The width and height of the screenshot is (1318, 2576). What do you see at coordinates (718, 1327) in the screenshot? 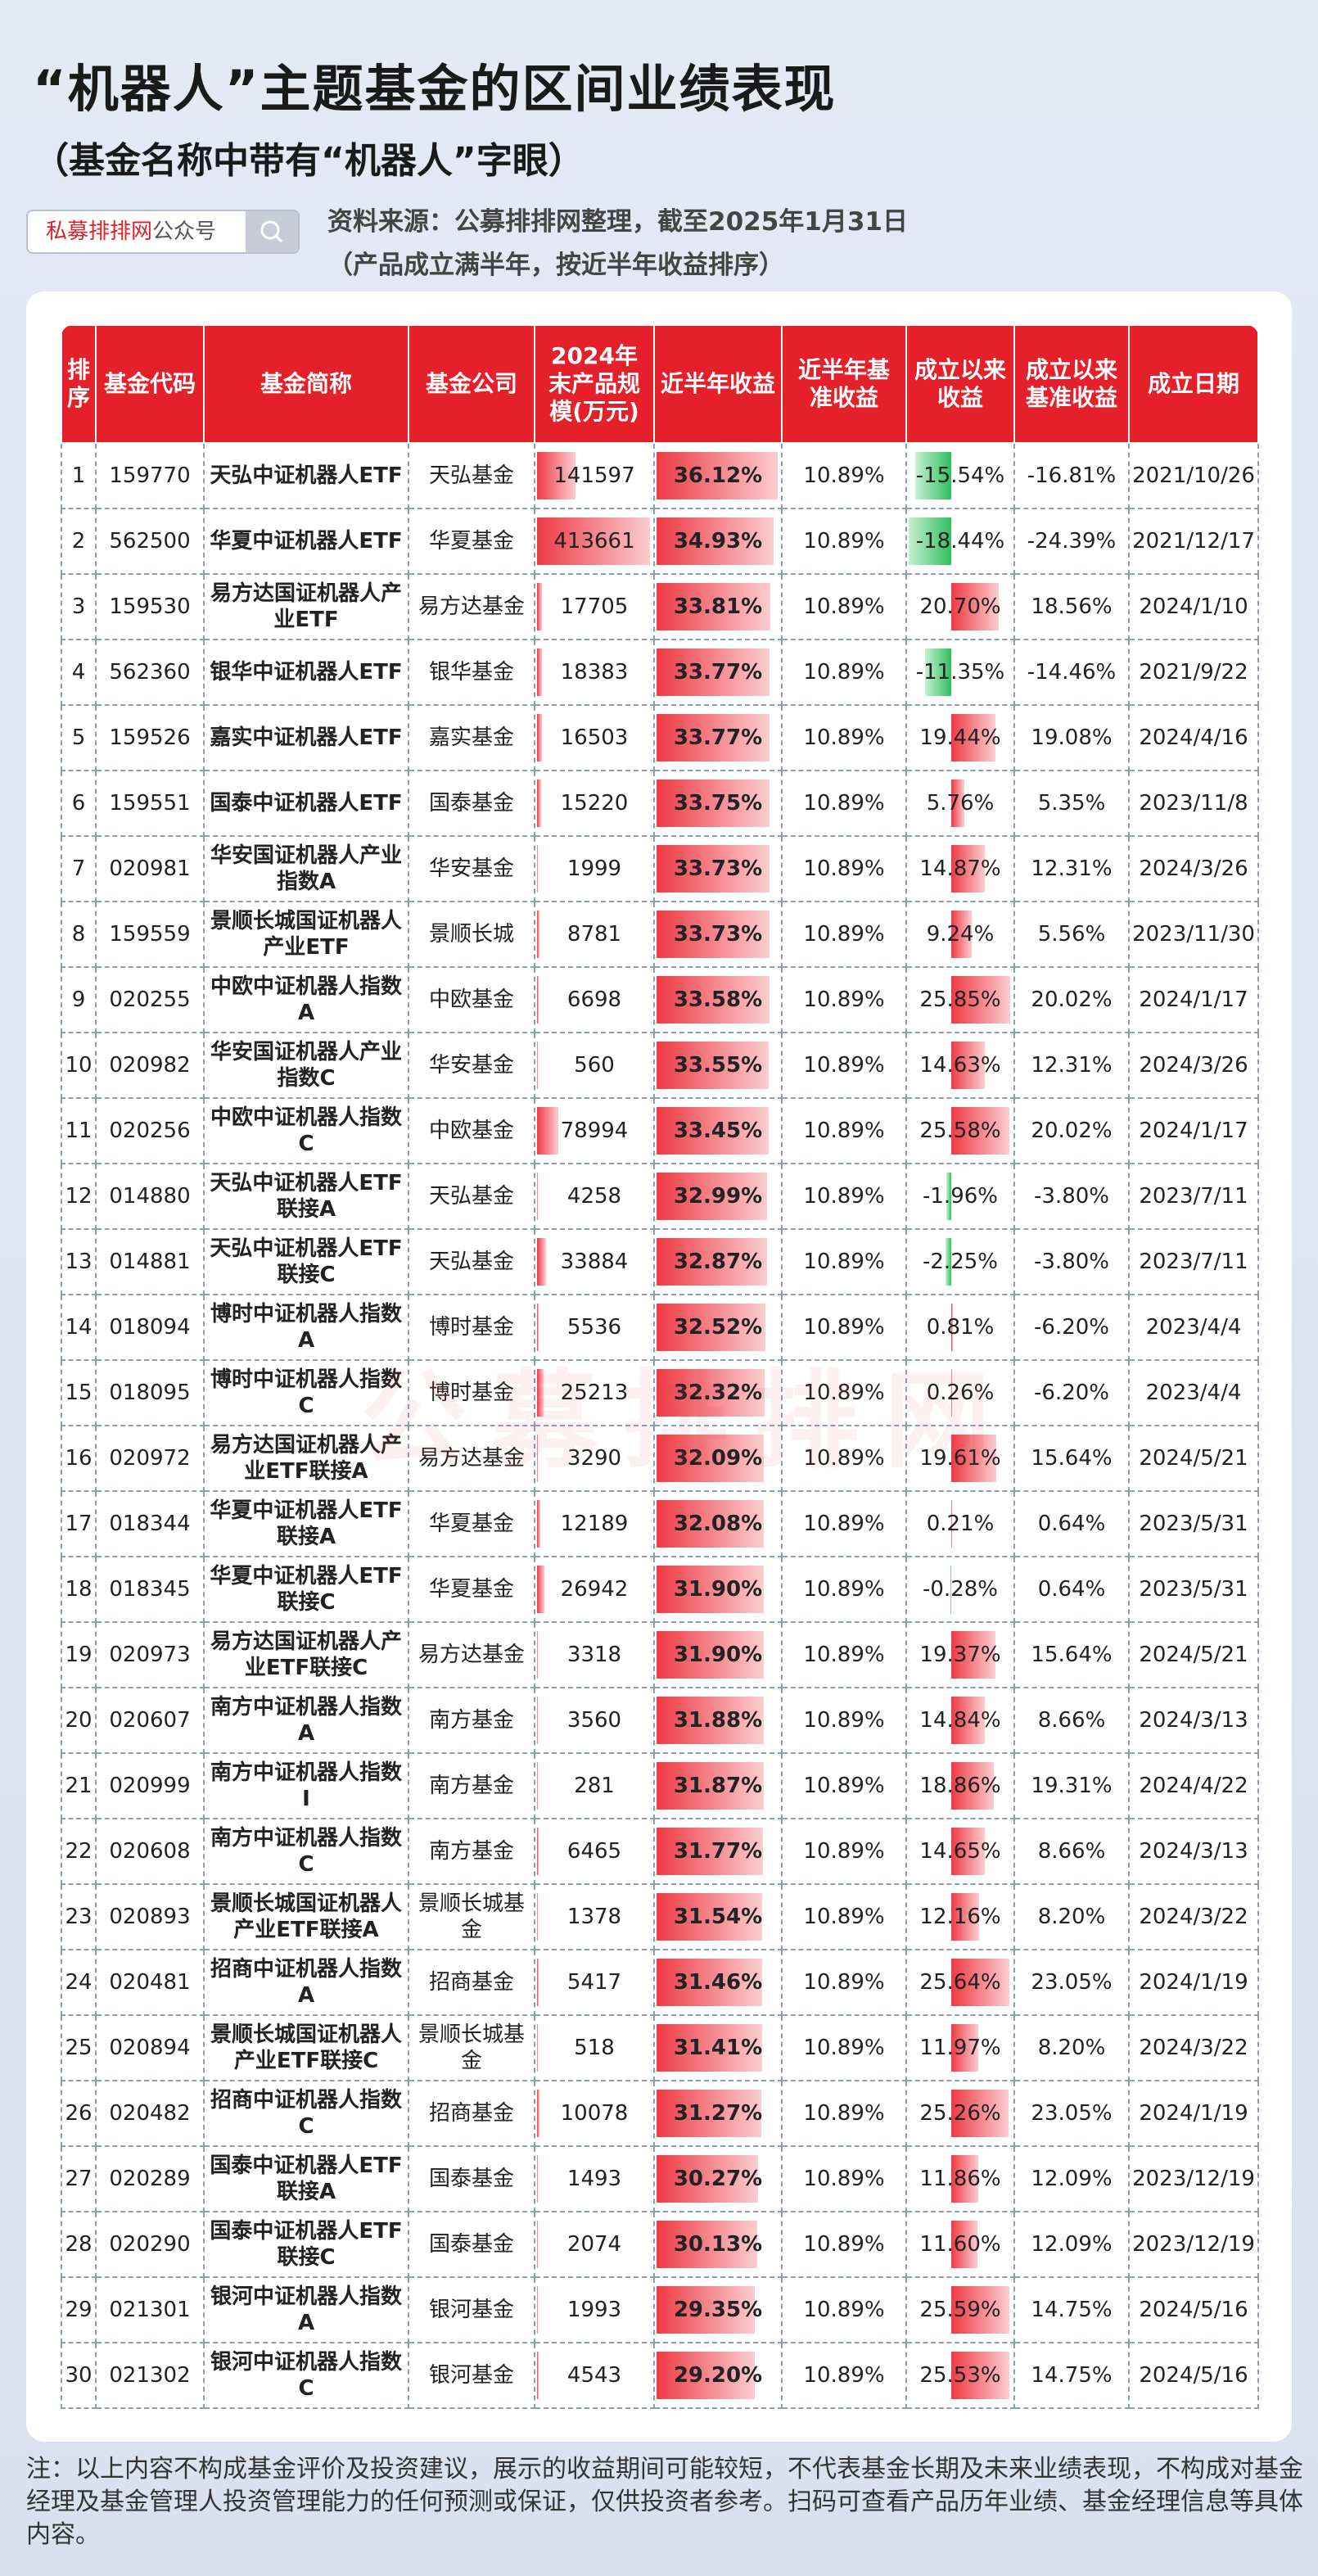
I see `cell-text: 32.52%` at bounding box center [718, 1327].